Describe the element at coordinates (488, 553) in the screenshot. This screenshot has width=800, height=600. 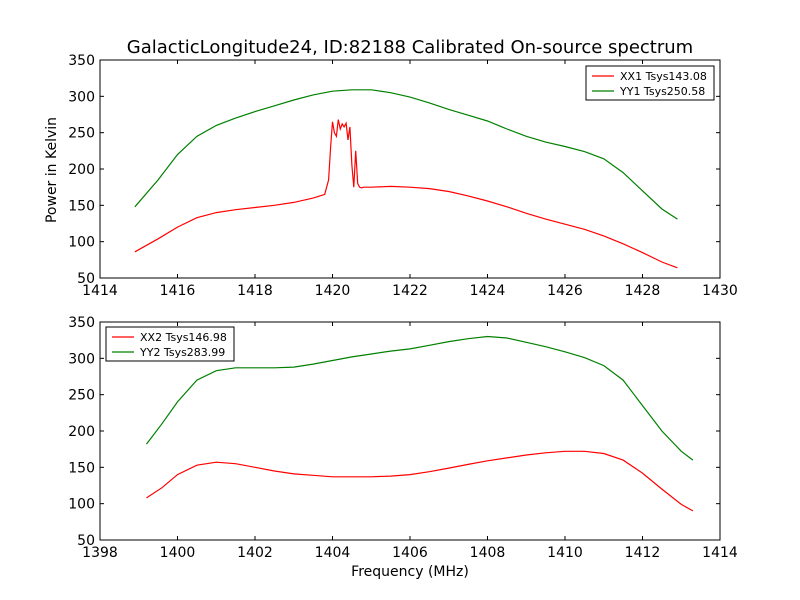
I see `x-tick-label: 1408` at that location.